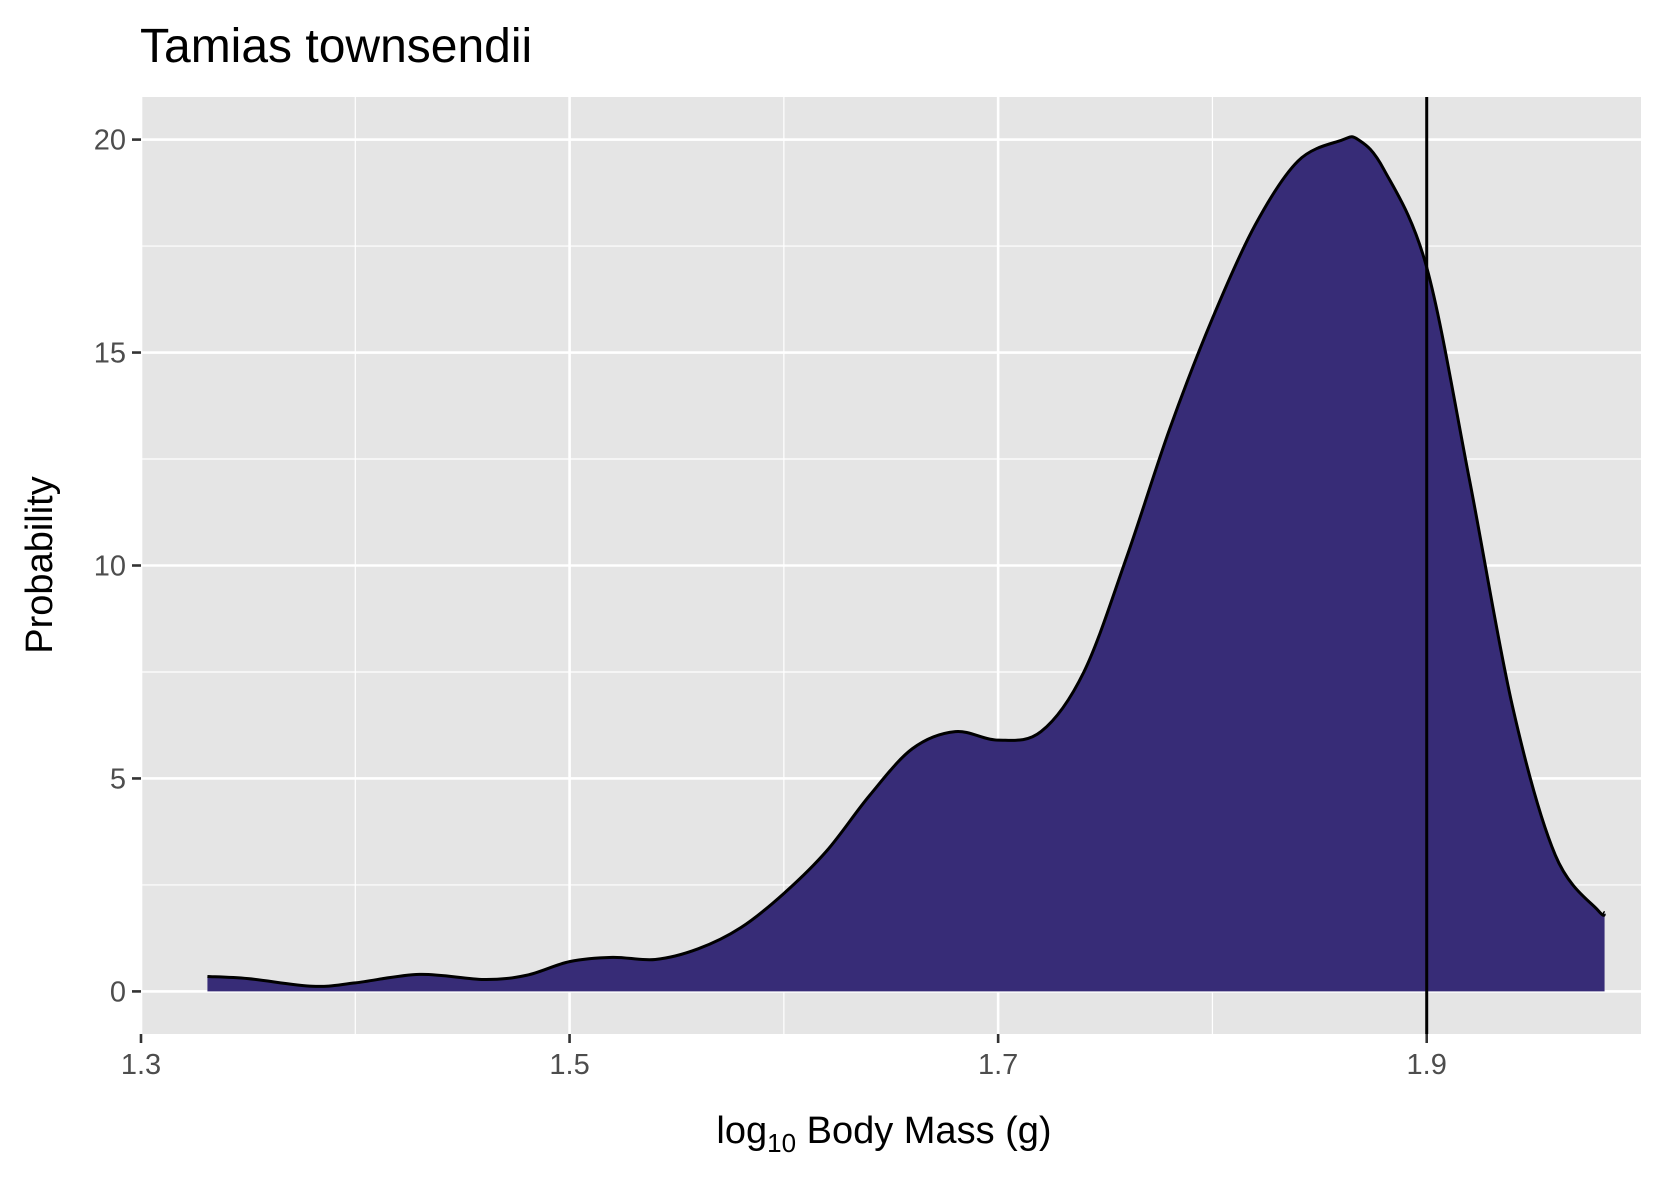 This screenshot has height=1181, width=1653. What do you see at coordinates (110, 354) in the screenshot?
I see `y-tick-label: 15` at bounding box center [110, 354].